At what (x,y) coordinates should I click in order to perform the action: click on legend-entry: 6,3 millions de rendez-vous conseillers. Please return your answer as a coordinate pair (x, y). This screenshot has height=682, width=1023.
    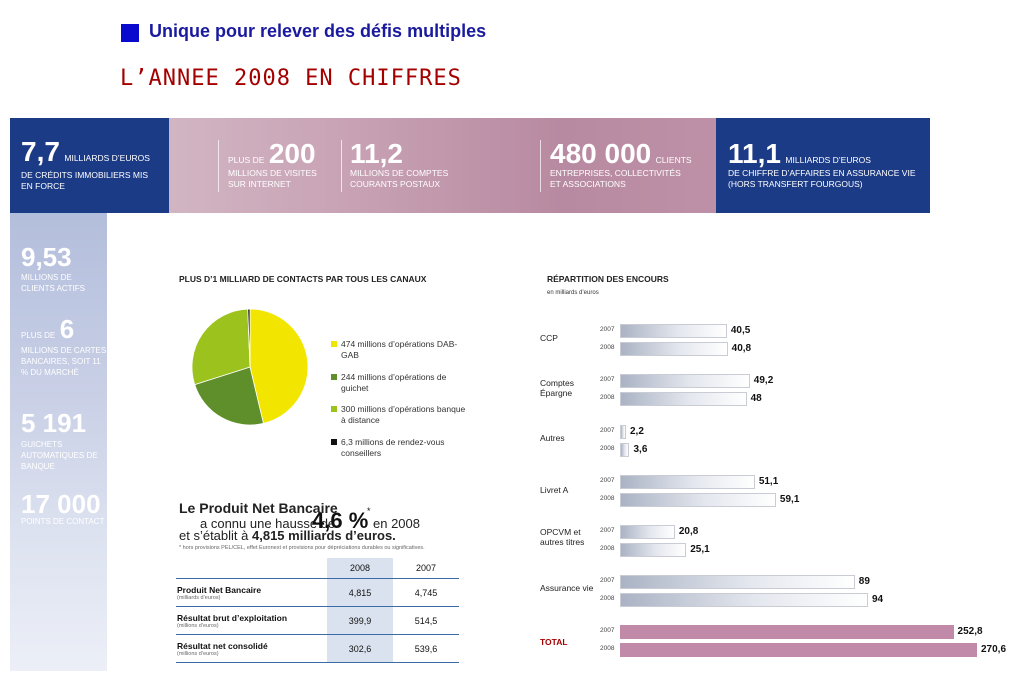
    Looking at the image, I should click on (393, 447).